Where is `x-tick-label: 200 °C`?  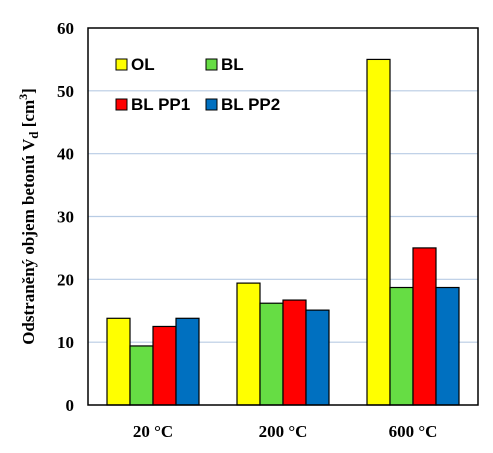
x-tick-label: 200 °C is located at coordinates (283, 431).